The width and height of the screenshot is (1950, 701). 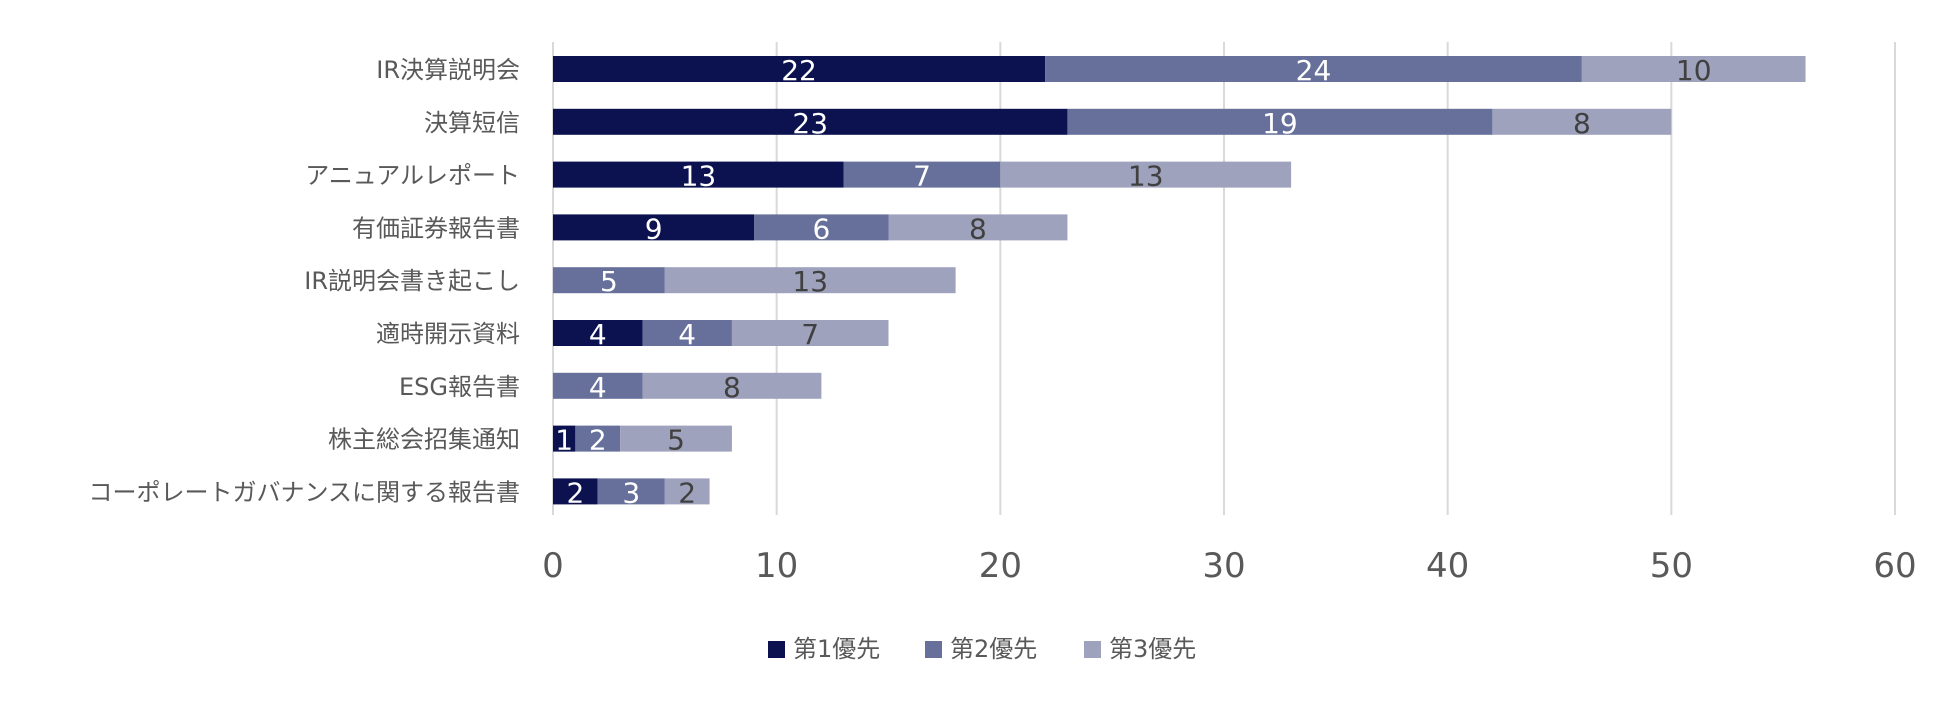 I want to click on x-tick-label: 10, so click(x=776, y=566).